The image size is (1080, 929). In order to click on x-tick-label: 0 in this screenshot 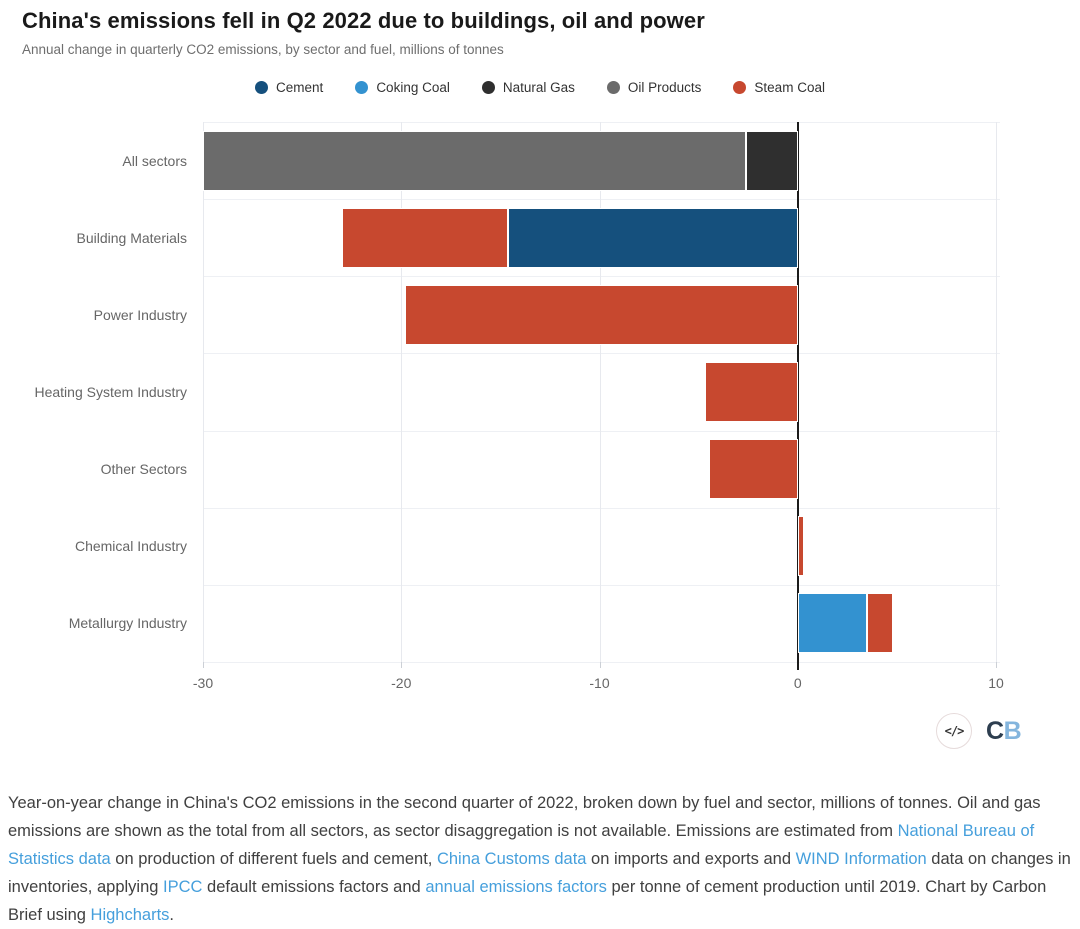, I will do `click(797, 683)`.